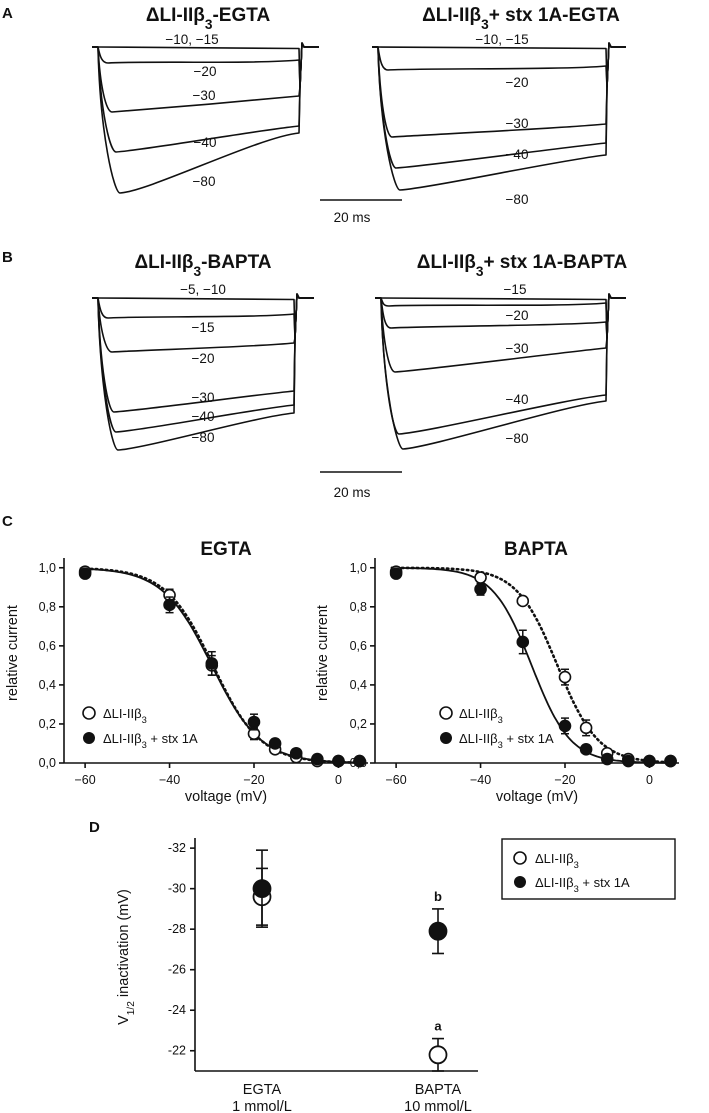 This screenshot has height=1113, width=709. Describe the element at coordinates (177, 1010) in the screenshot. I see `vhalf-y-tick-label: -24` at that location.